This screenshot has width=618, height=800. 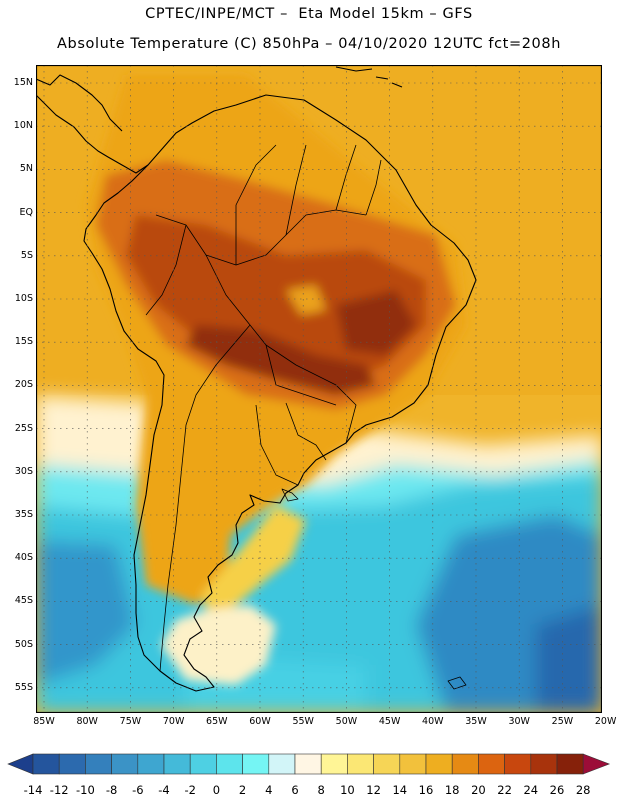 I want to click on lon-label: 70W, so click(x=173, y=721).